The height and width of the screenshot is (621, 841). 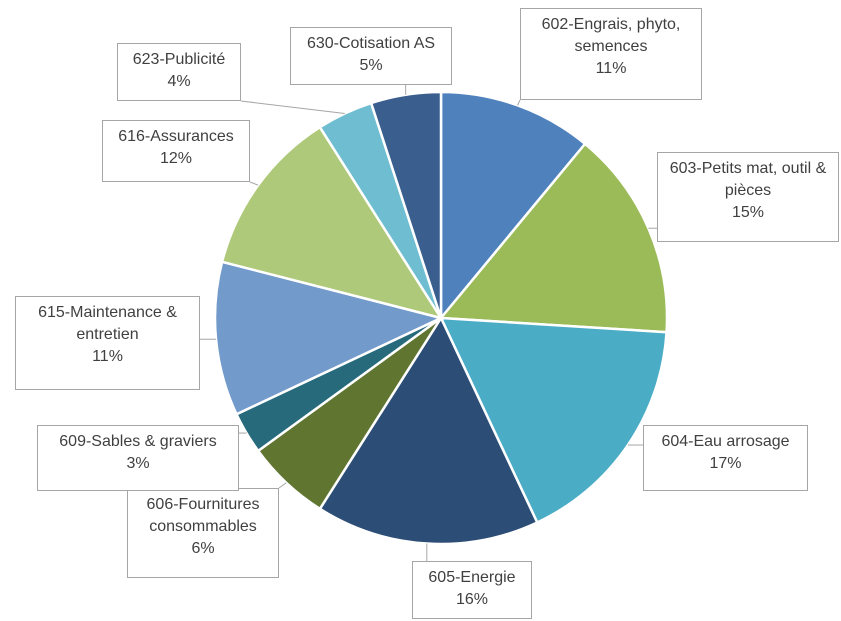 I want to click on data-label: 606-Fournitures consommables 6%, so click(x=203, y=533).